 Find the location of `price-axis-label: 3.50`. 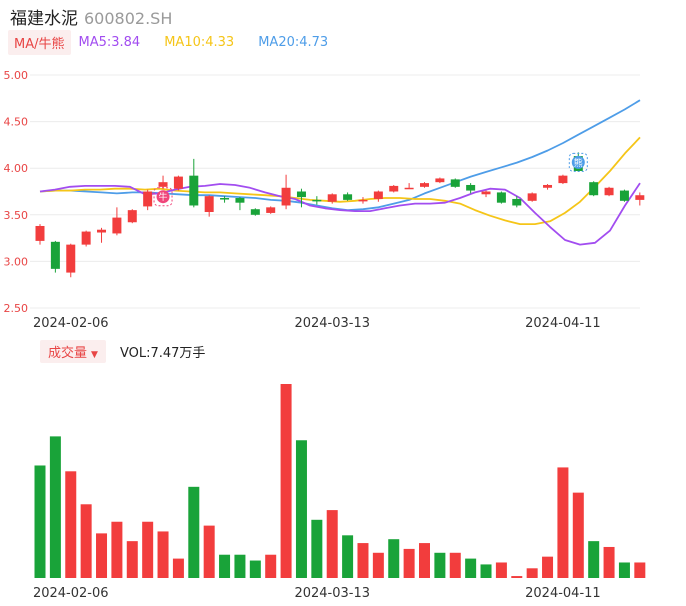

price-axis-label: 3.50 is located at coordinates (16, 215).